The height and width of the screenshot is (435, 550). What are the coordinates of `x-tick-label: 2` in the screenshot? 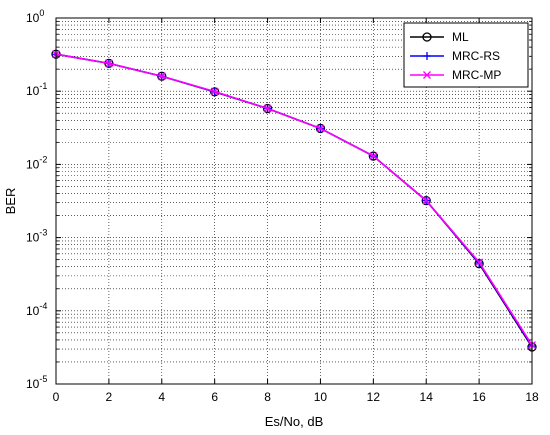 It's located at (109, 397).